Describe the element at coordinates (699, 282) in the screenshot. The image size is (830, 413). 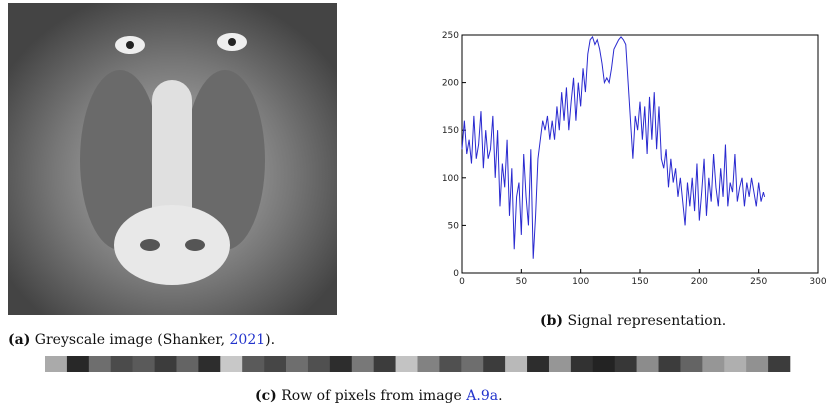
I see `x-tick-label: 200` at that location.